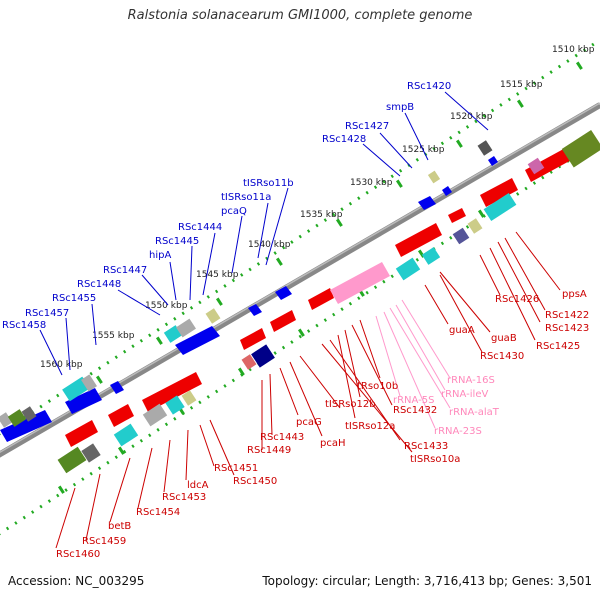  I want to click on gene-label: RSc1425, so click(558, 346).